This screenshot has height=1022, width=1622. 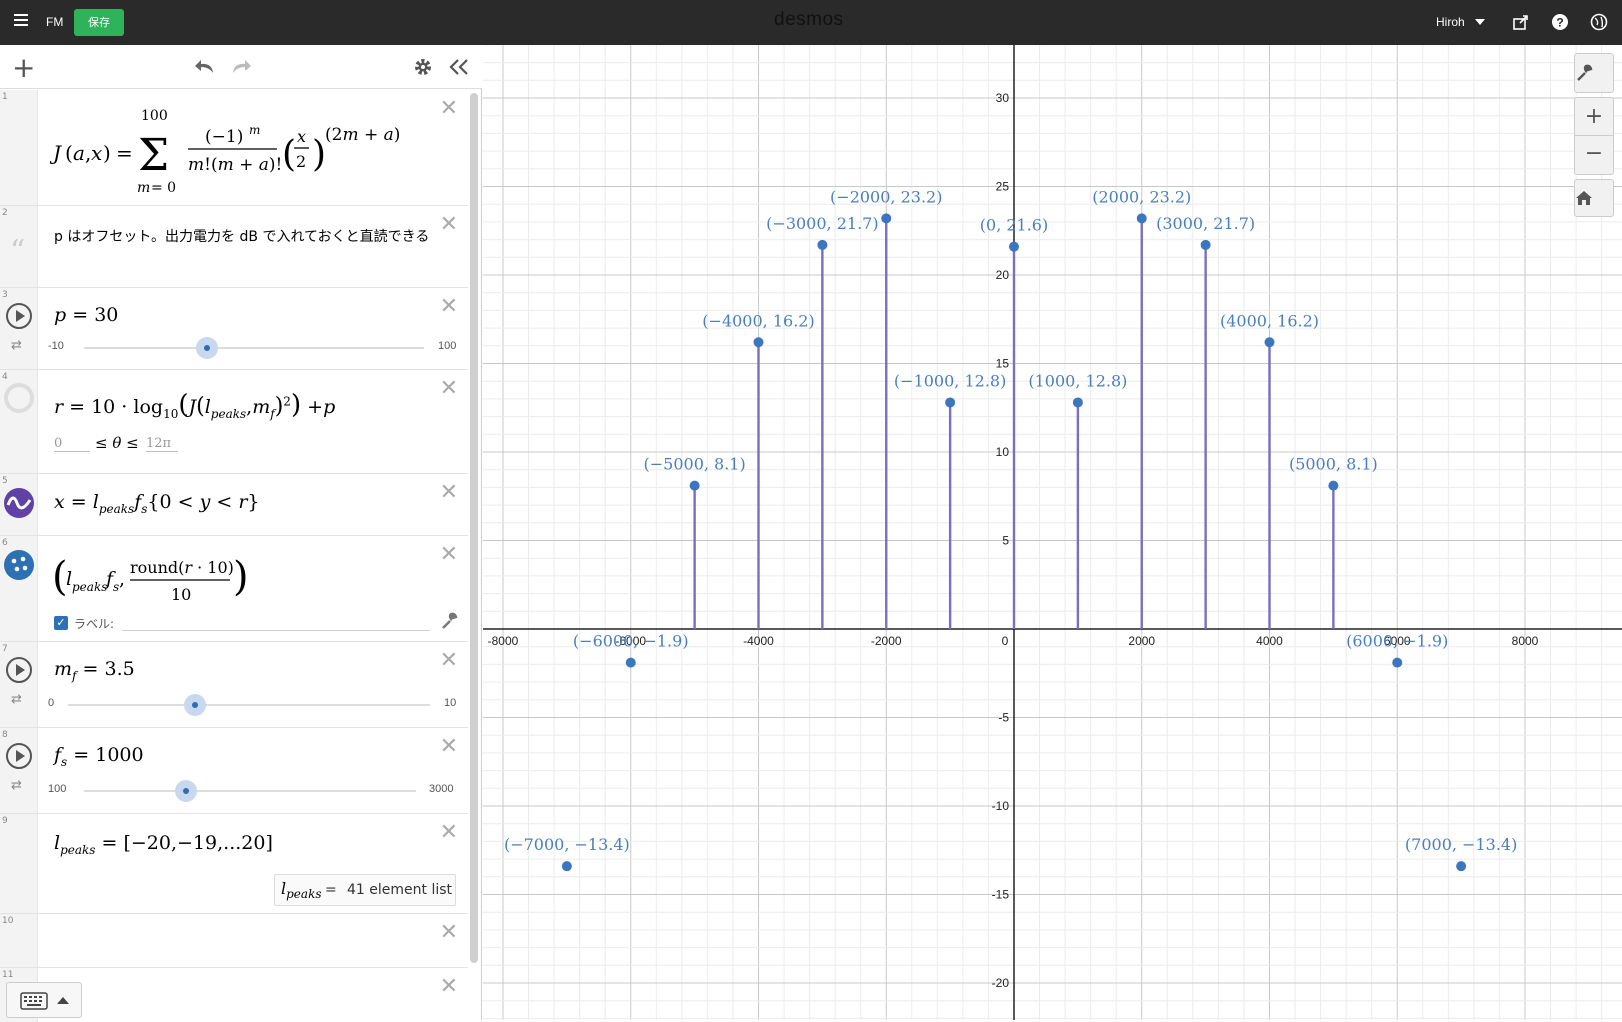 What do you see at coordinates (1584, 198) in the screenshot?
I see `home-icon` at bounding box center [1584, 198].